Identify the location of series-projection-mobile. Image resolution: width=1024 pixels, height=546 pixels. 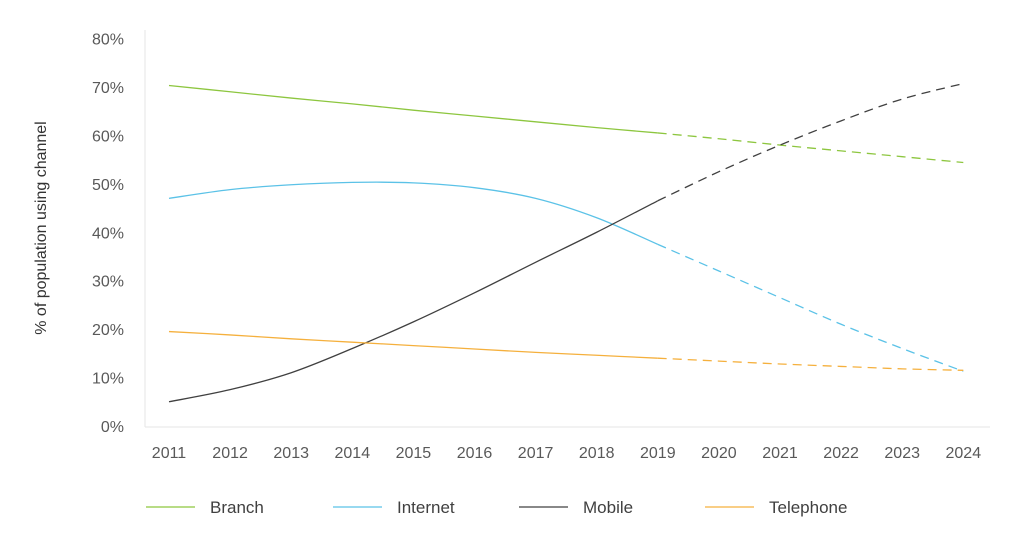
(810, 142).